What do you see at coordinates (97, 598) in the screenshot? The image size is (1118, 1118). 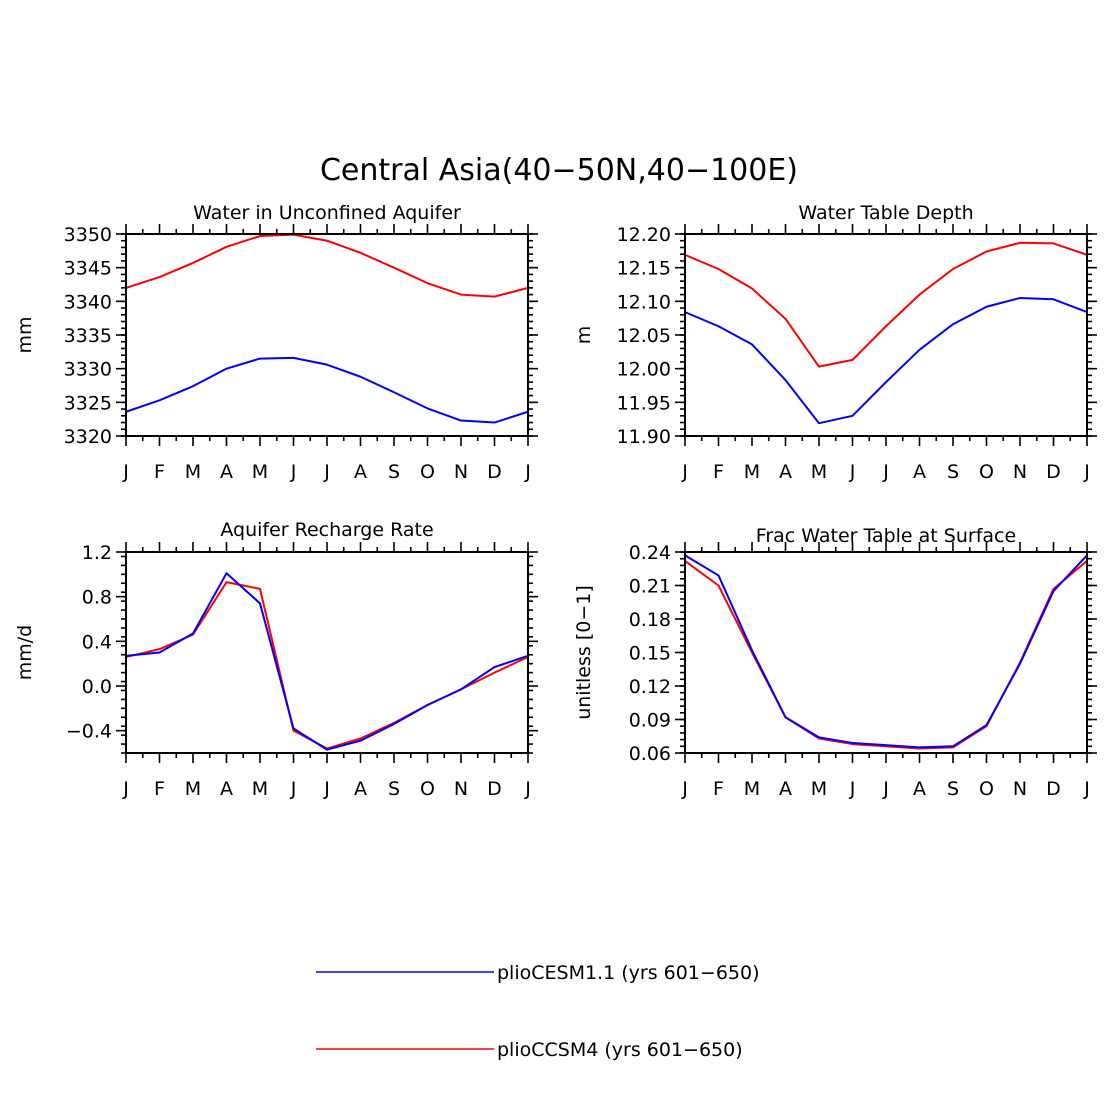 I see `y-tick-label: 0.8` at bounding box center [97, 598].